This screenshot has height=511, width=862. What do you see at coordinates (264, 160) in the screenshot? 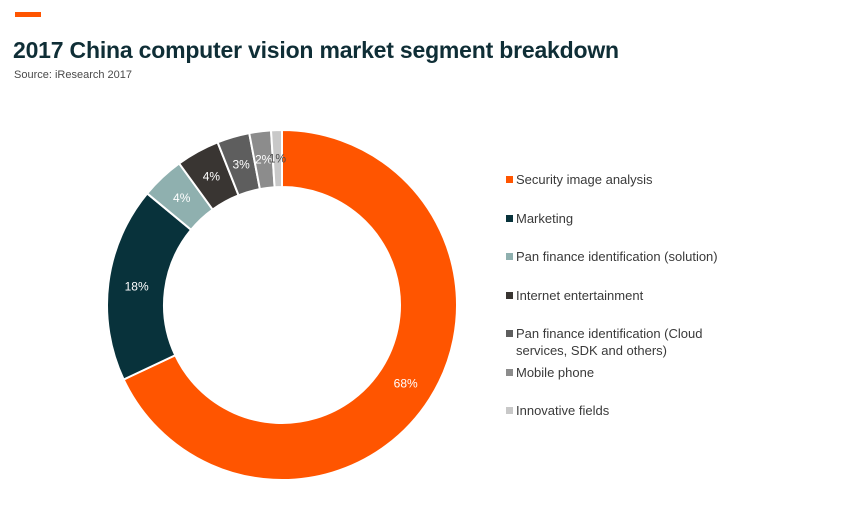
I see `slice-label-5: 2%` at bounding box center [264, 160].